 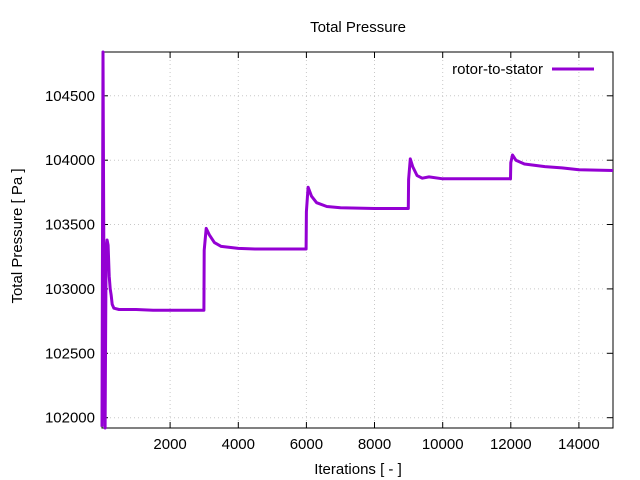 What do you see at coordinates (70, 418) in the screenshot?
I see `y-tick-label: 102000` at bounding box center [70, 418].